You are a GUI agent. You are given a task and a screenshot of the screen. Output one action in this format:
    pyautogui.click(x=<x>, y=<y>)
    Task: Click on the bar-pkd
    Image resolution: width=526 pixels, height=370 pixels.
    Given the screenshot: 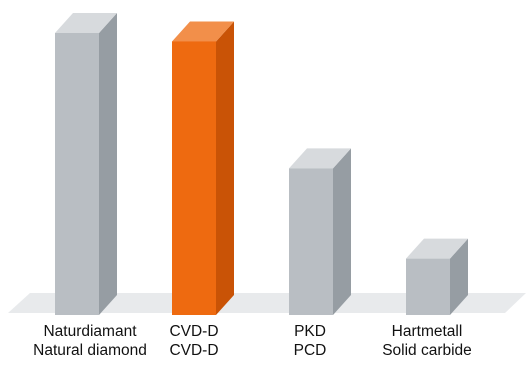 What is the action you would take?
    pyautogui.click(x=320, y=231)
    